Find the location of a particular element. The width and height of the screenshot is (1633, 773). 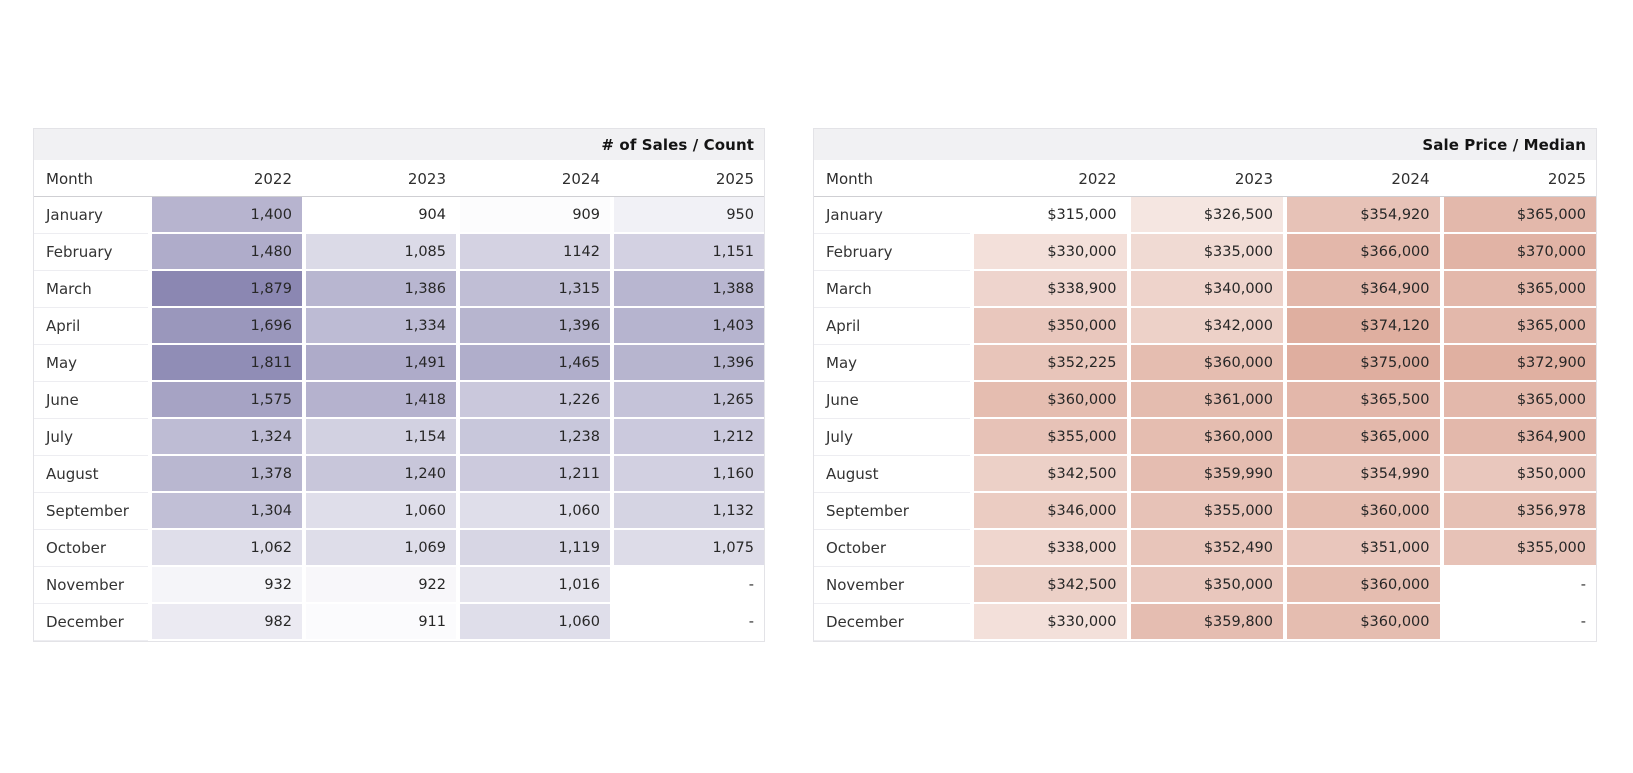

value-cell: 1,062 is located at coordinates (227, 548).